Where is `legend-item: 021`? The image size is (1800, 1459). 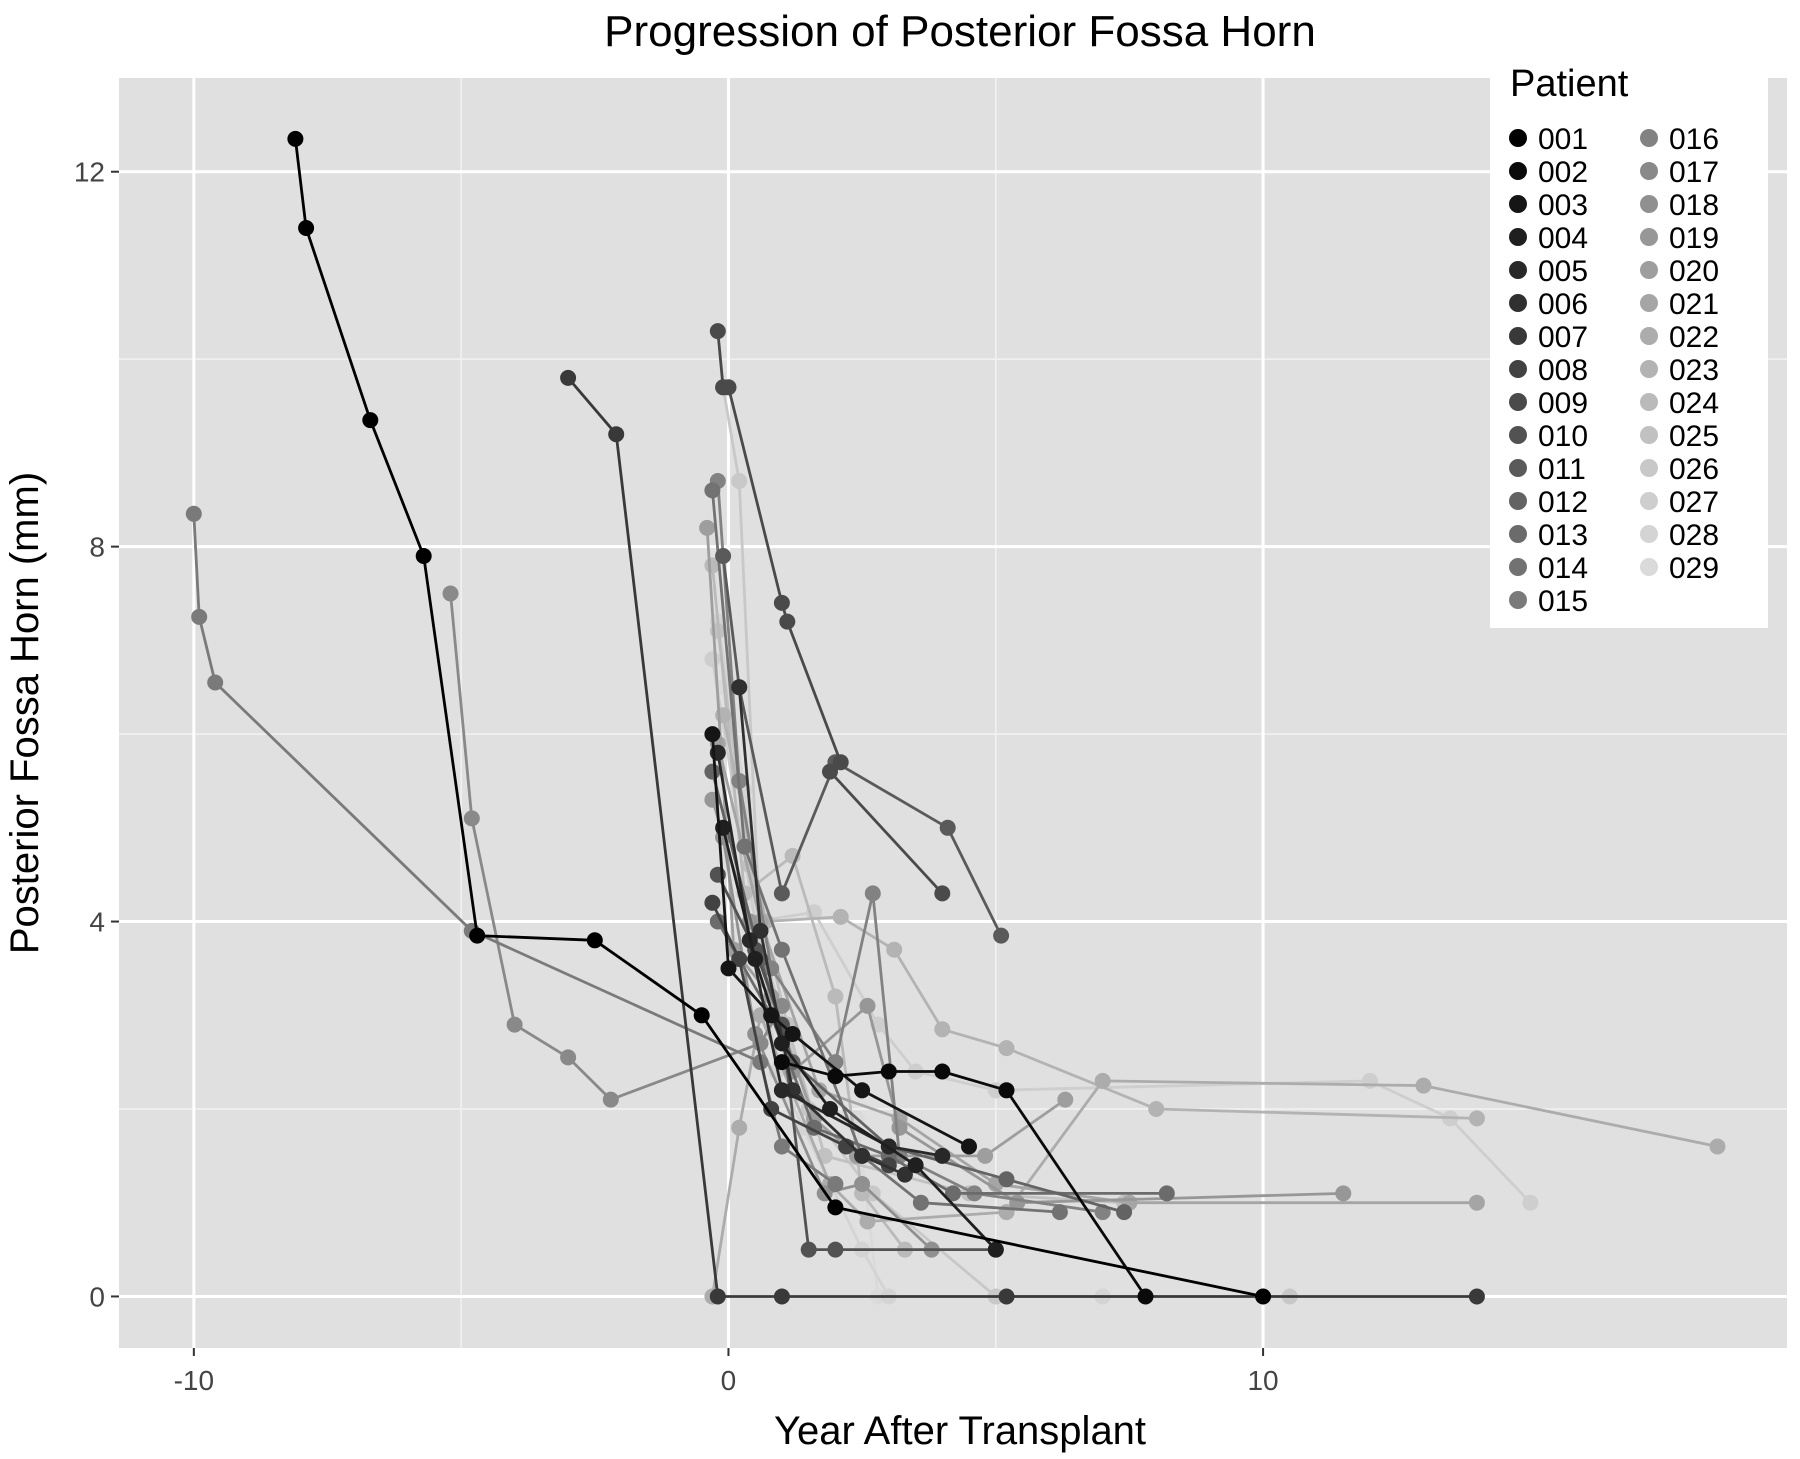 legend-item: 021 is located at coordinates (1679, 304).